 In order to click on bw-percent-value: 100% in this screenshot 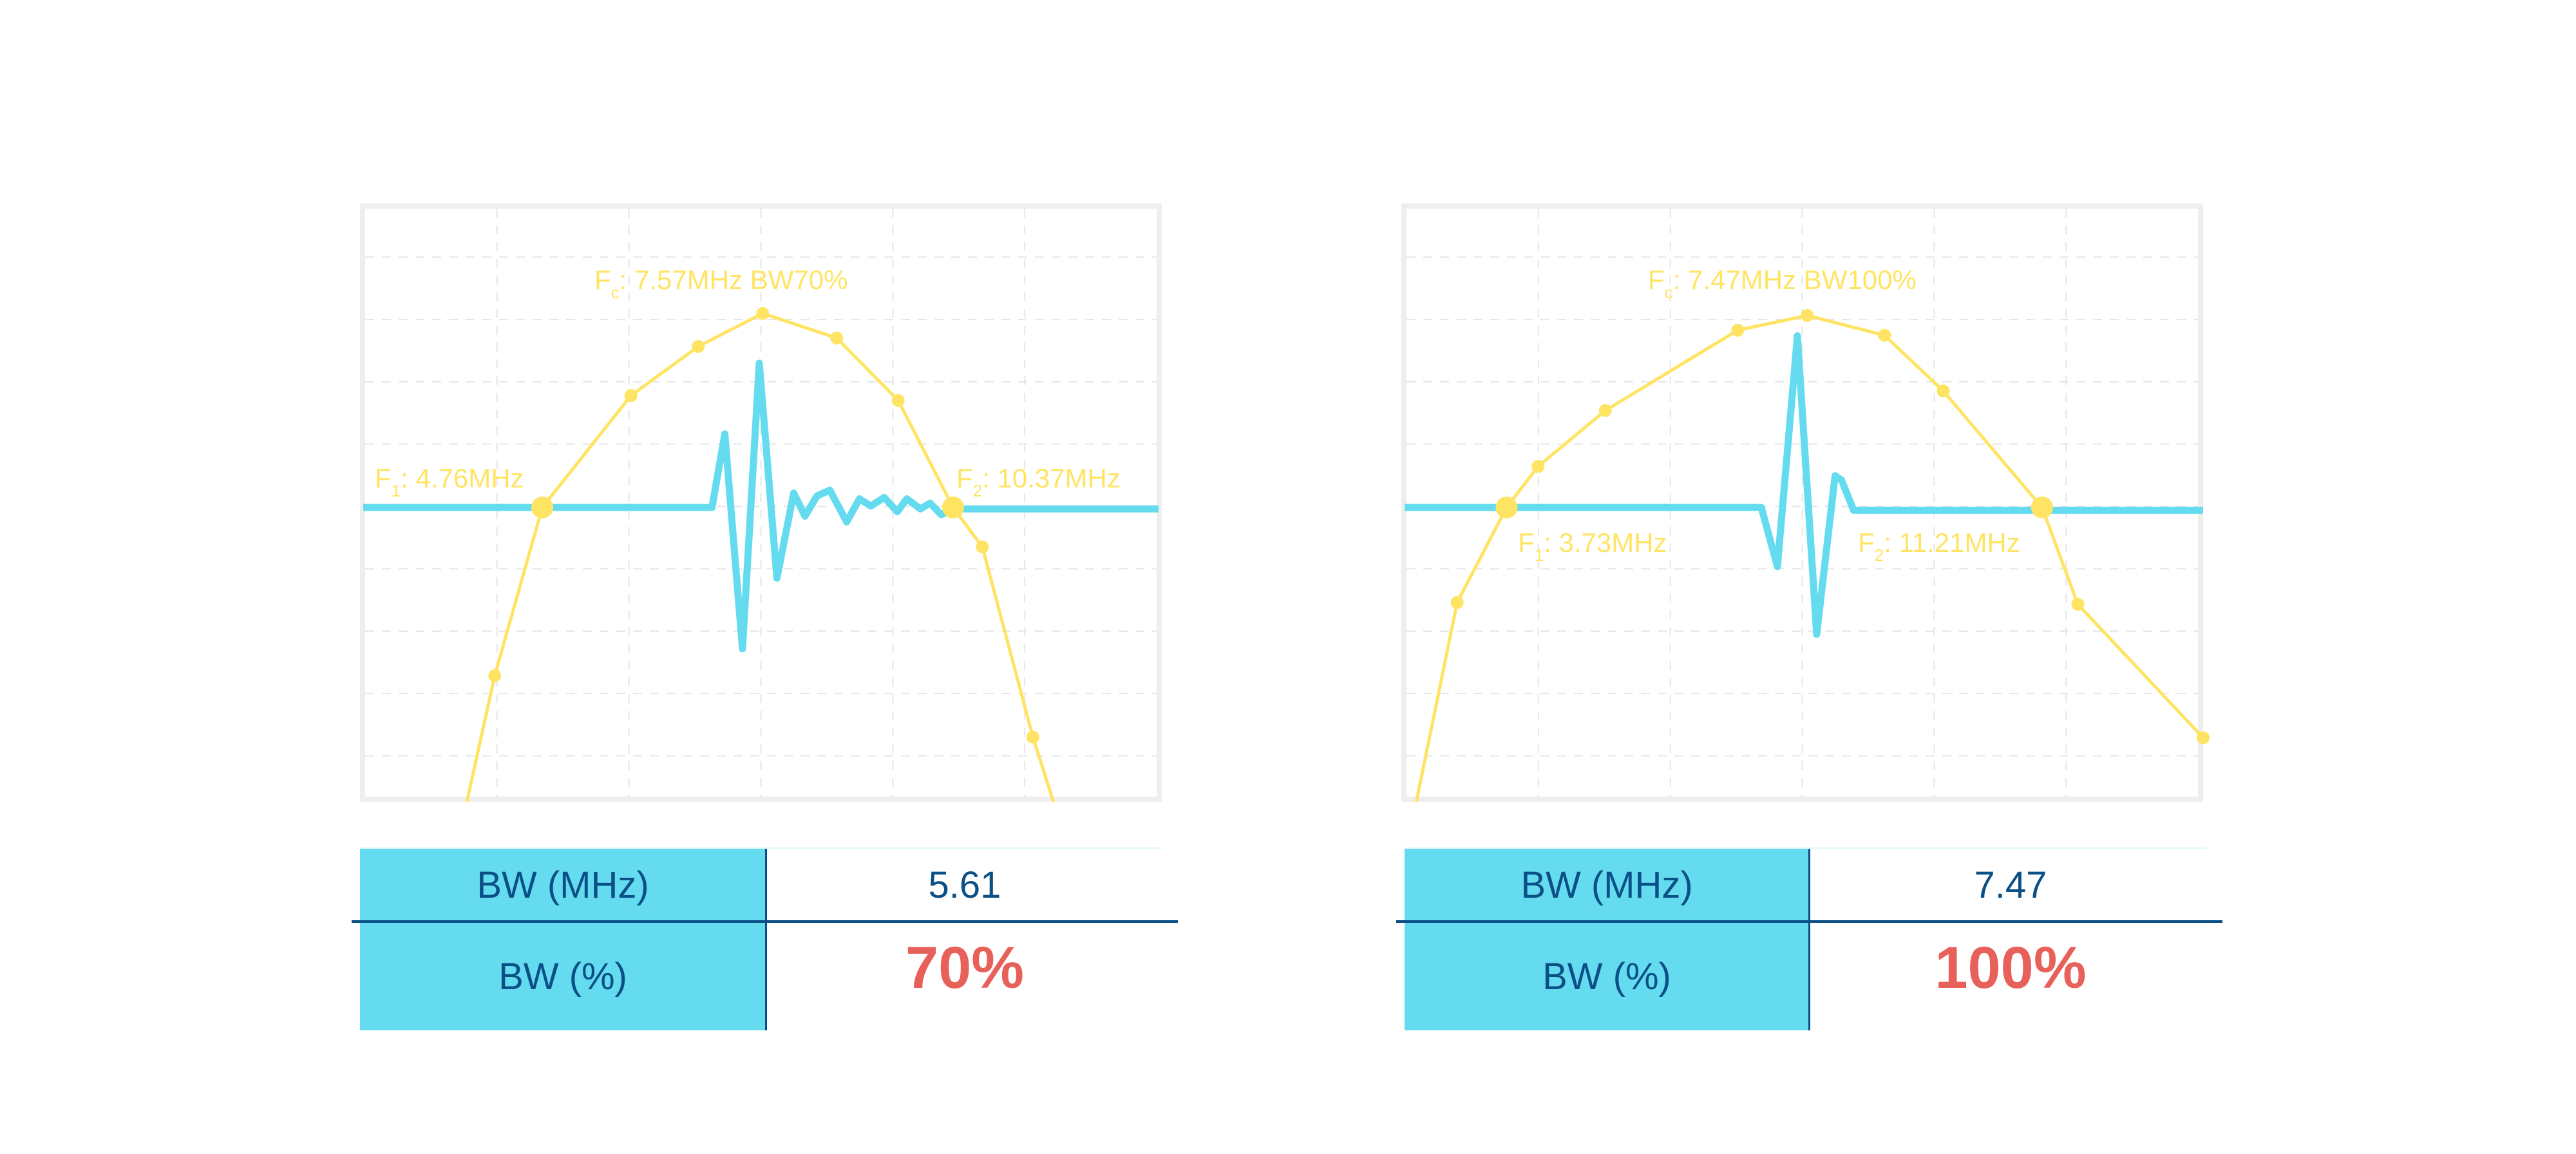, I will do `click(2011, 967)`.